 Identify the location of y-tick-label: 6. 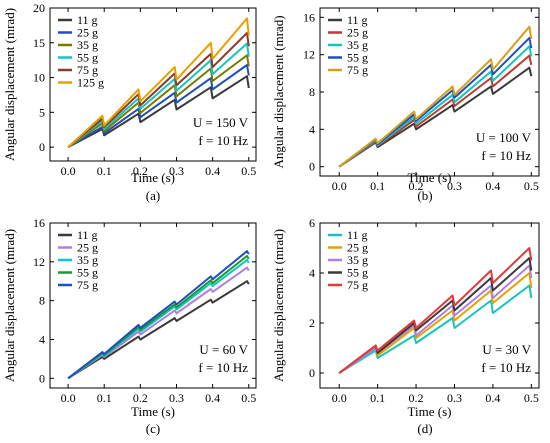
(312, 223).